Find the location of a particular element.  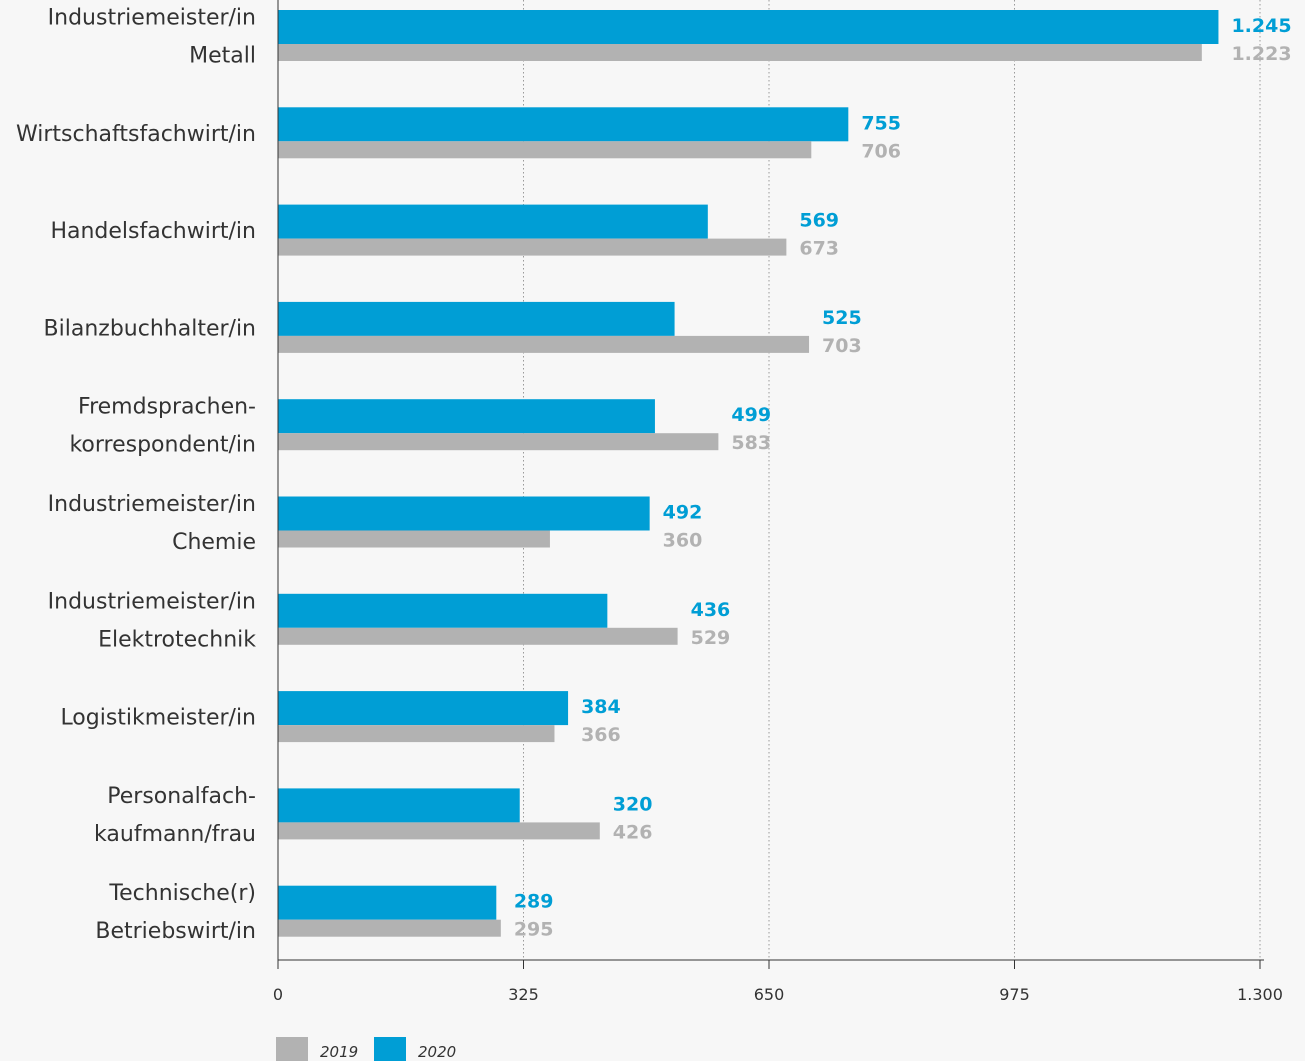

value-label-2020: 1.245 is located at coordinates (1261, 26).